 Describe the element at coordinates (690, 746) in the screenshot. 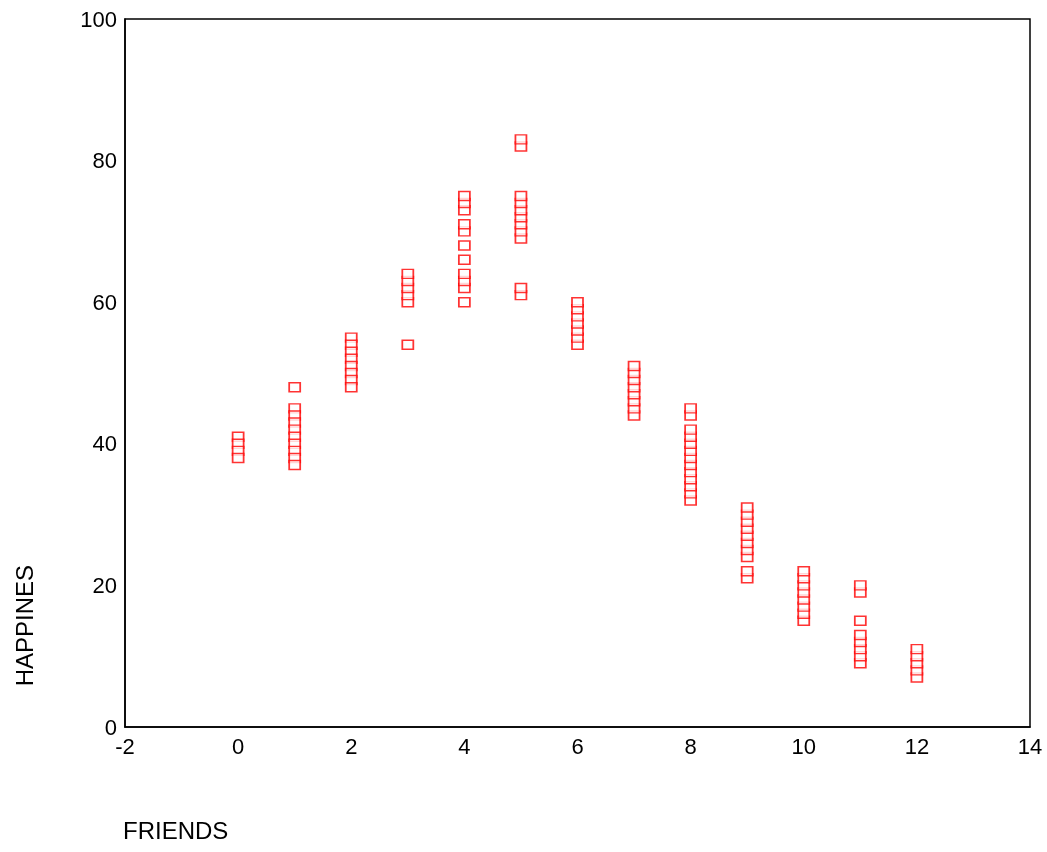

I see `x-tick-label: 8` at that location.